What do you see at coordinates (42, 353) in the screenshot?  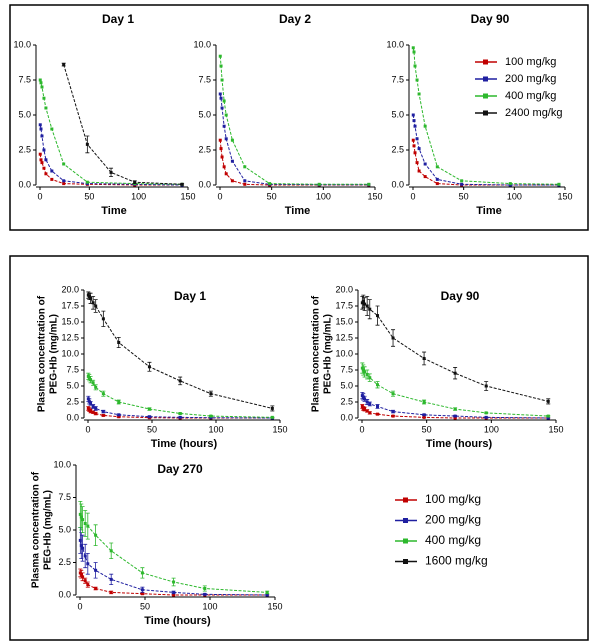 I see `y-axis-label: Plasma concentration of` at bounding box center [42, 353].